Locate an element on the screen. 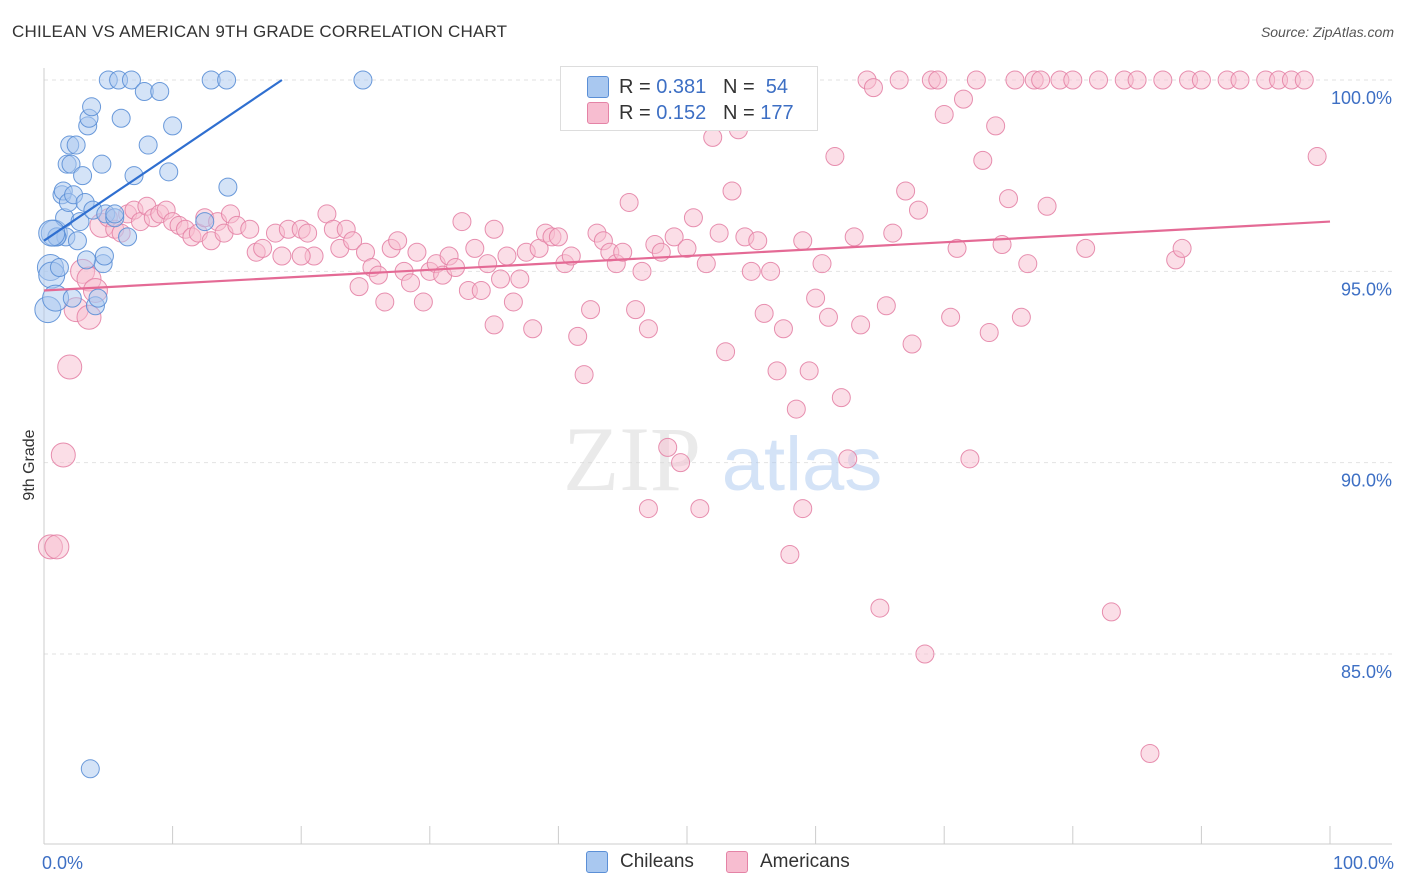  x-tick-label: 100.0% is located at coordinates (1363, 863).